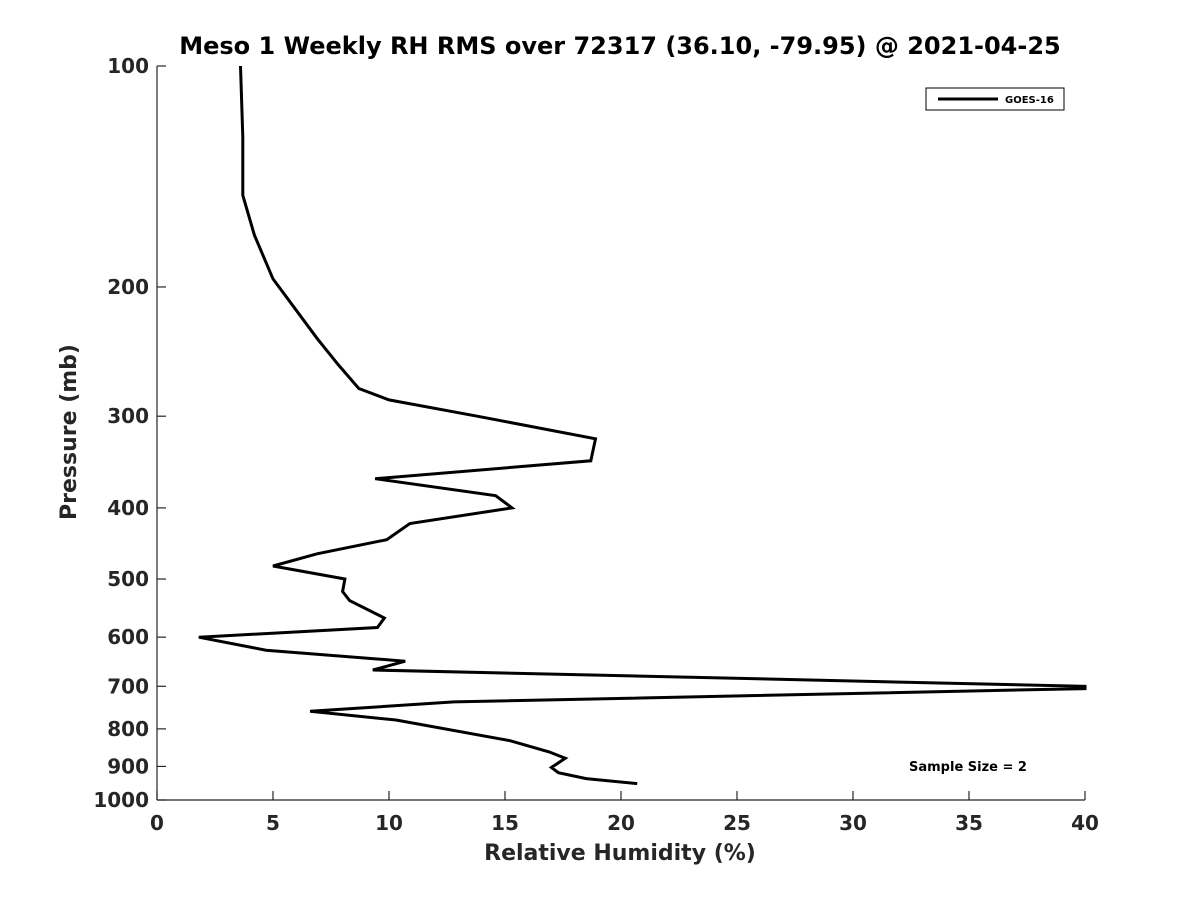  I want to click on x-axis: 0 5 10 15 20 25 30 35 40, so click(624, 813).